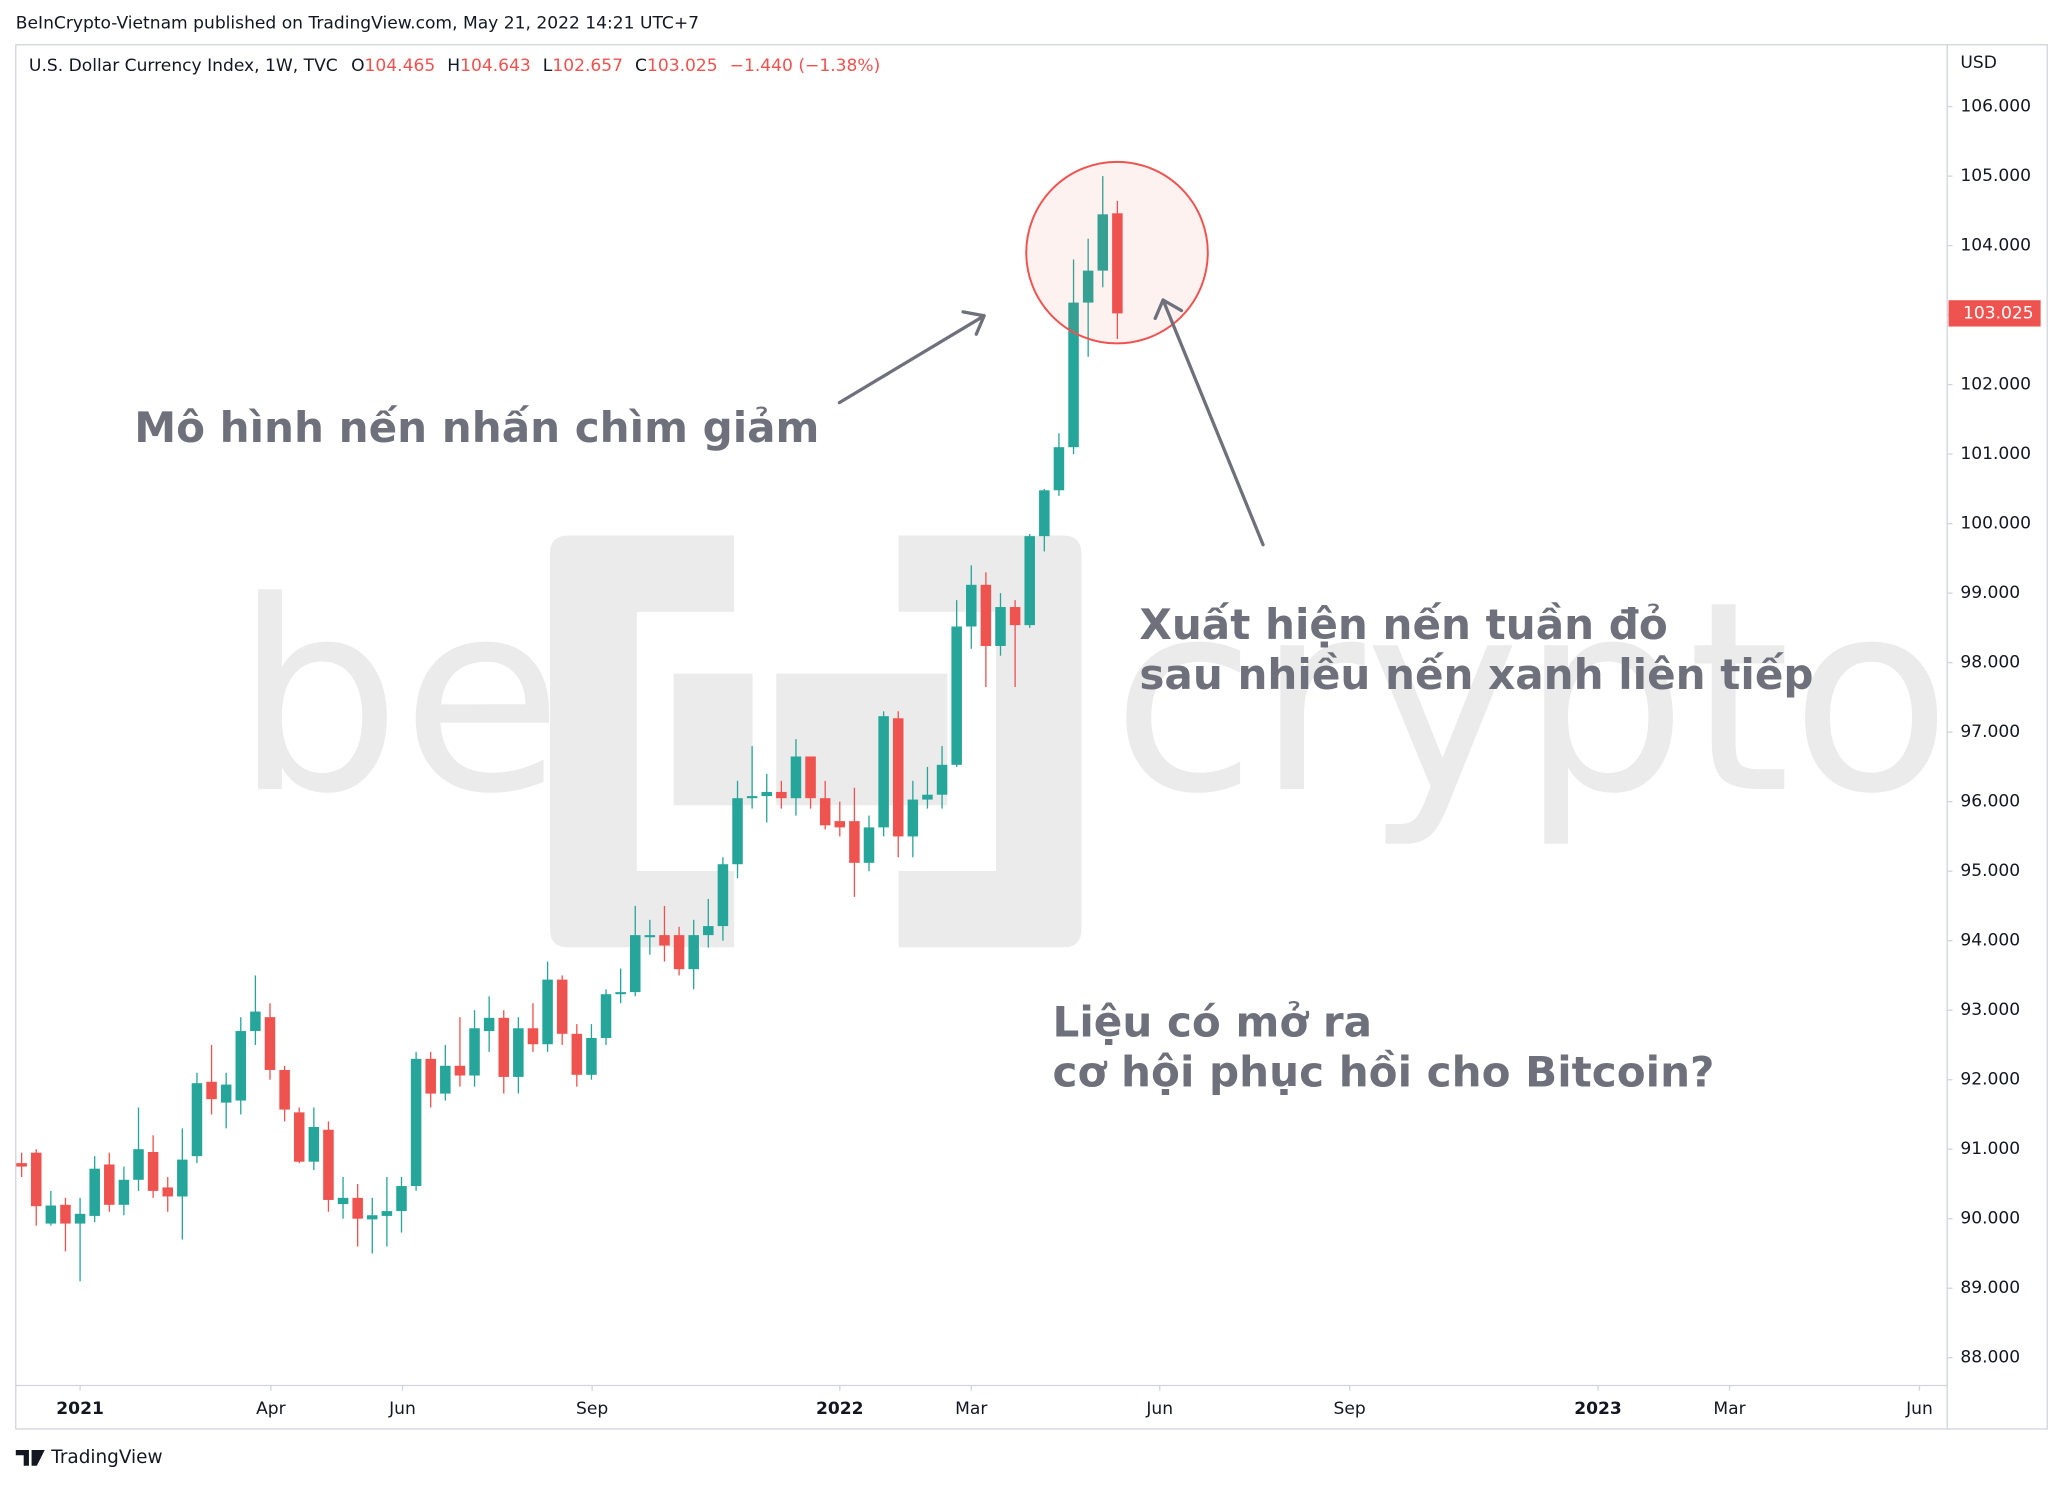 The width and height of the screenshot is (2063, 1485). I want to click on x-tick-label: 2021, so click(80, 1409).